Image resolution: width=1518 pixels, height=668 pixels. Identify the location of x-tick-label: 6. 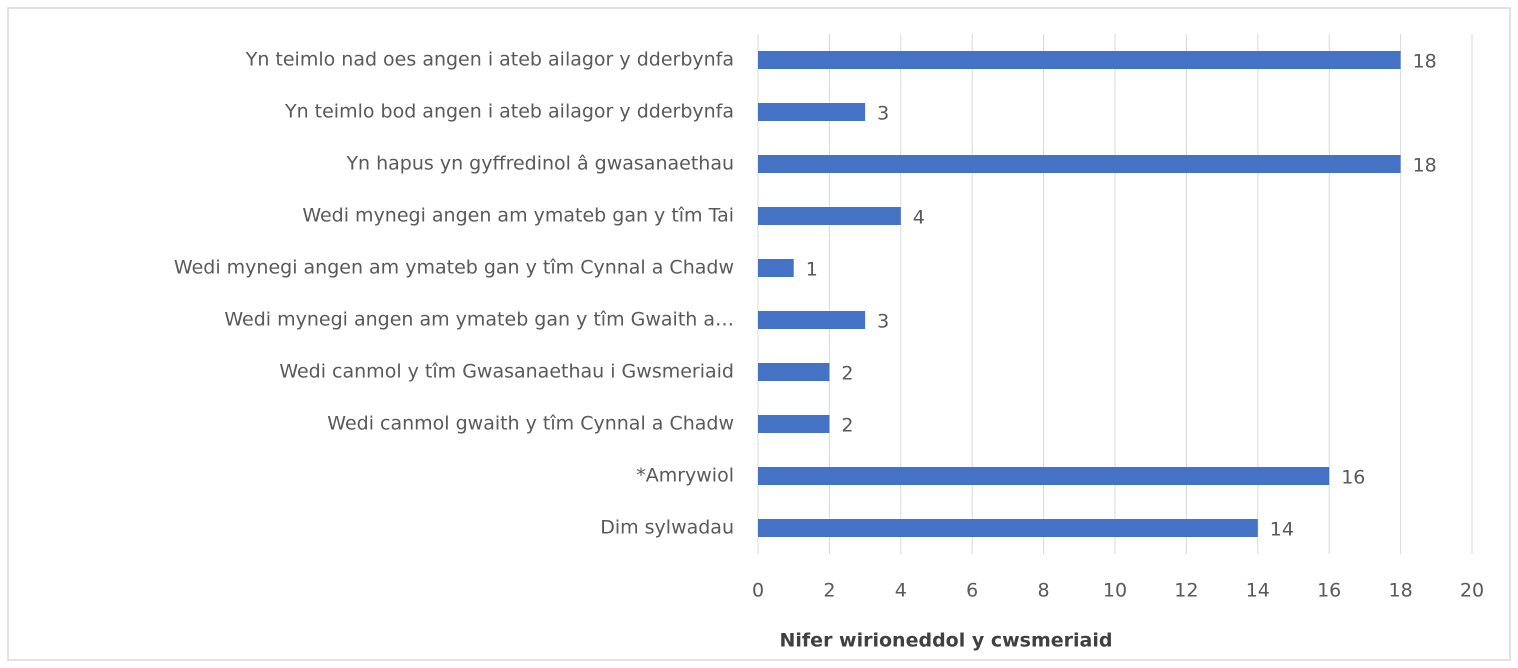
(972, 591).